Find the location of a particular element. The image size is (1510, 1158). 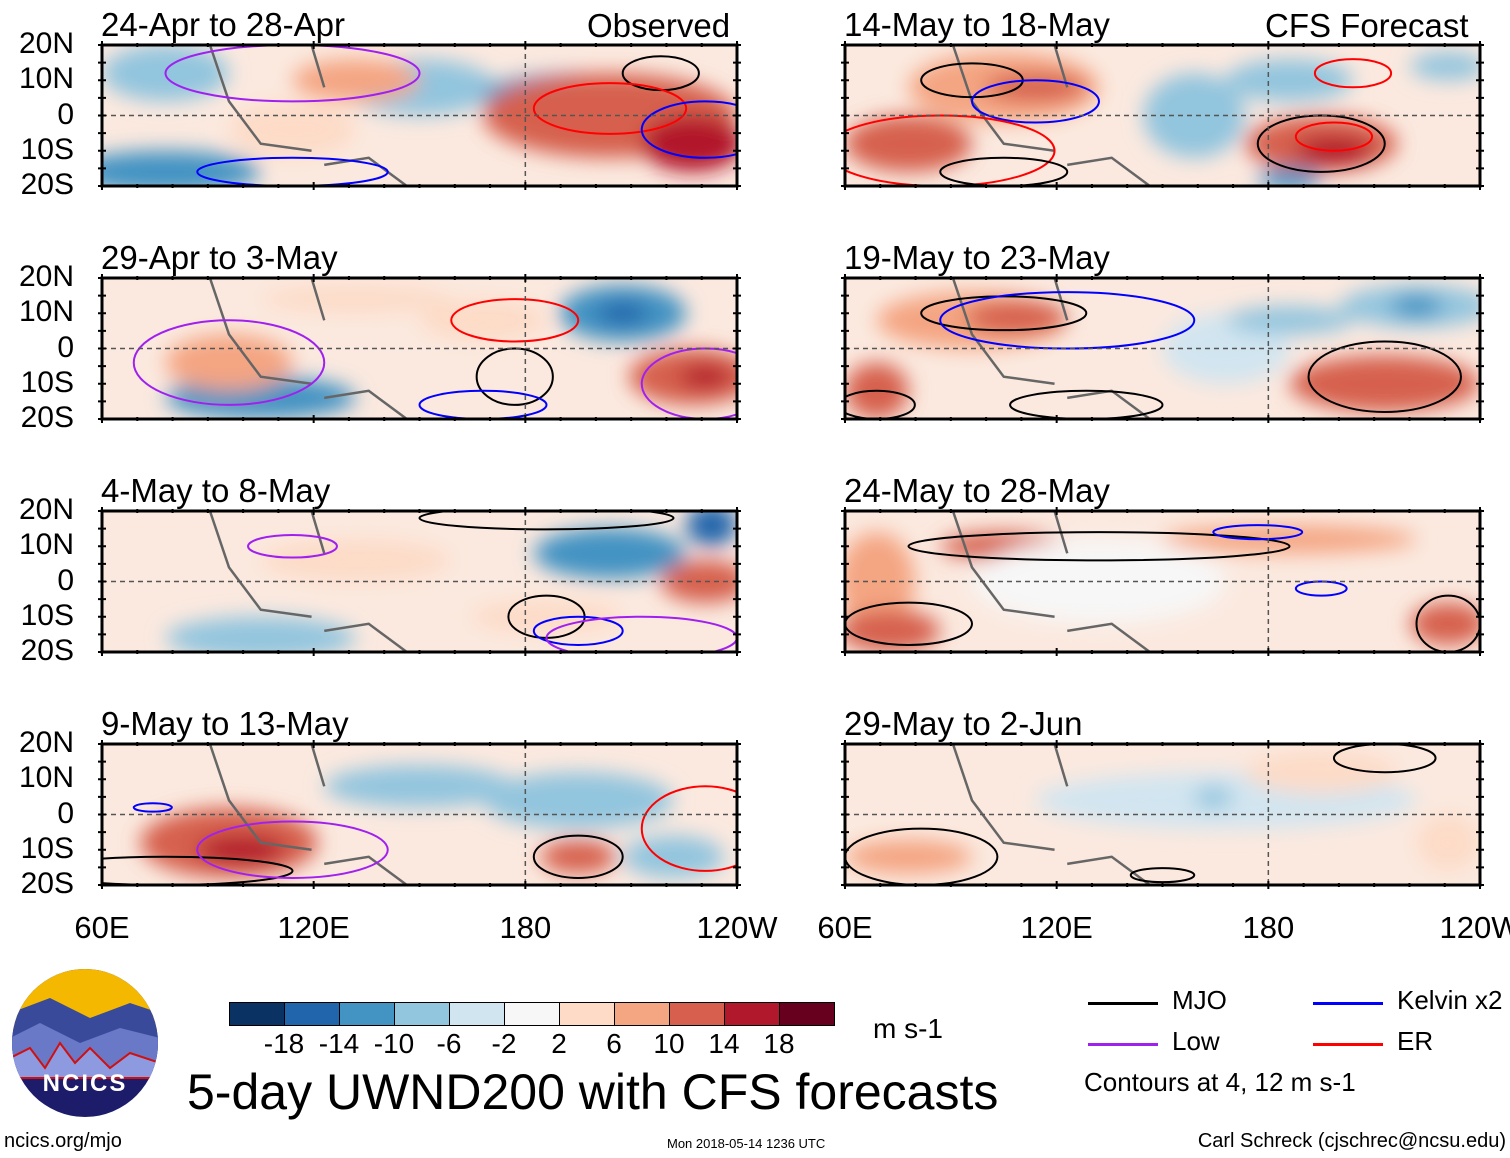

legend-label: ER is located at coordinates (1415, 1041).